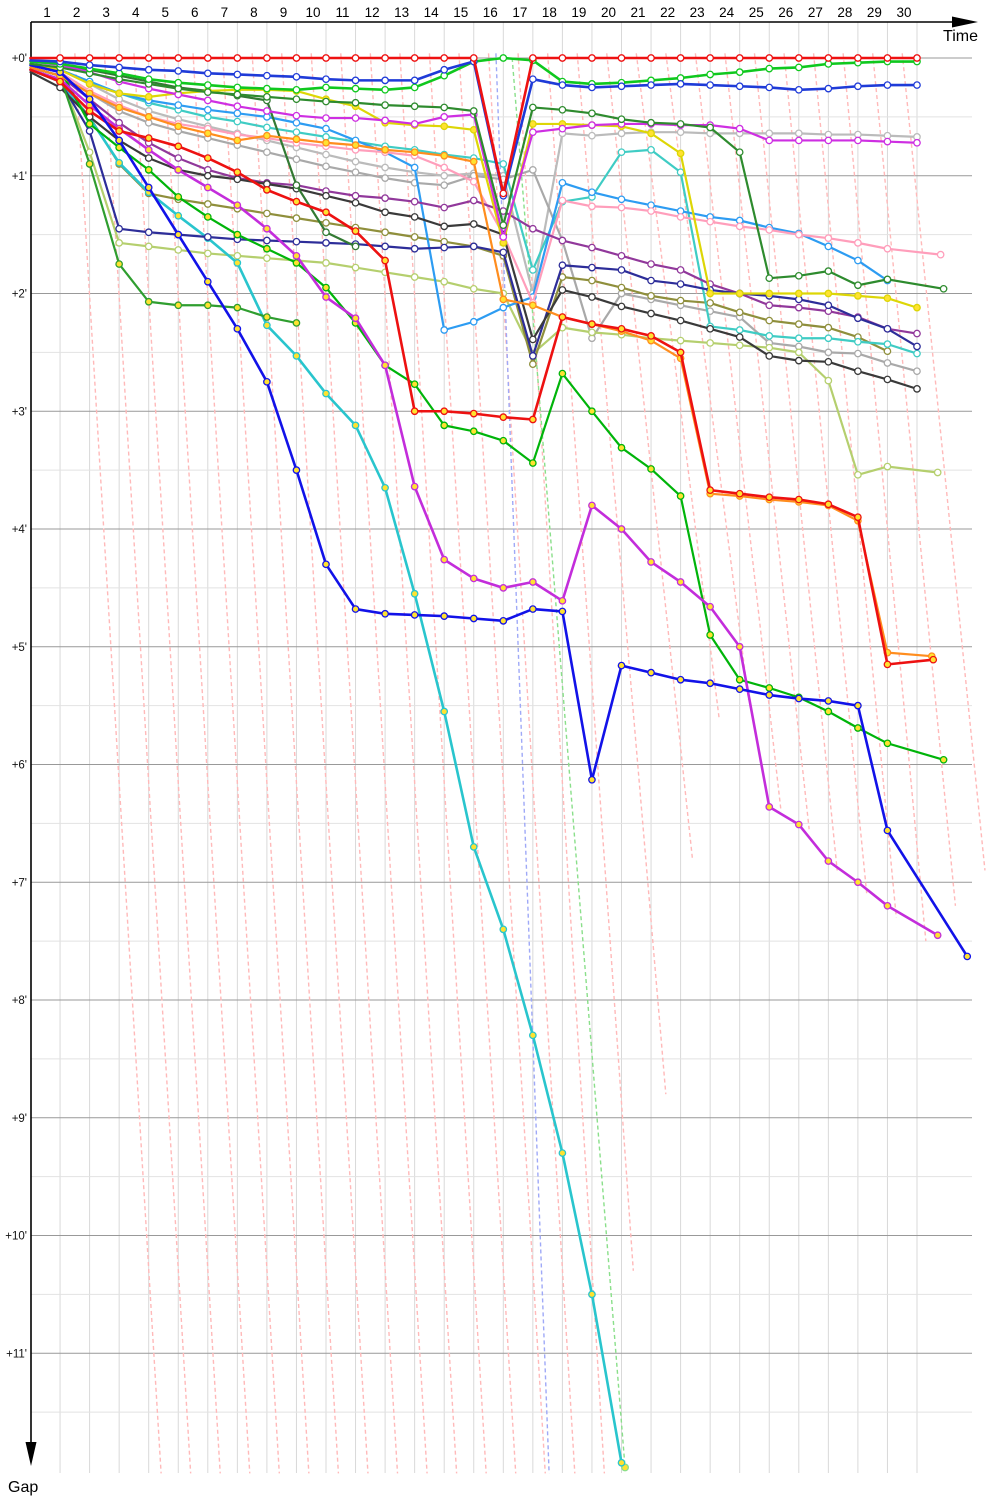 The height and width of the screenshot is (1500, 1000). What do you see at coordinates (31, 1454) in the screenshot?
I see `y-axis-arrow-icon` at bounding box center [31, 1454].